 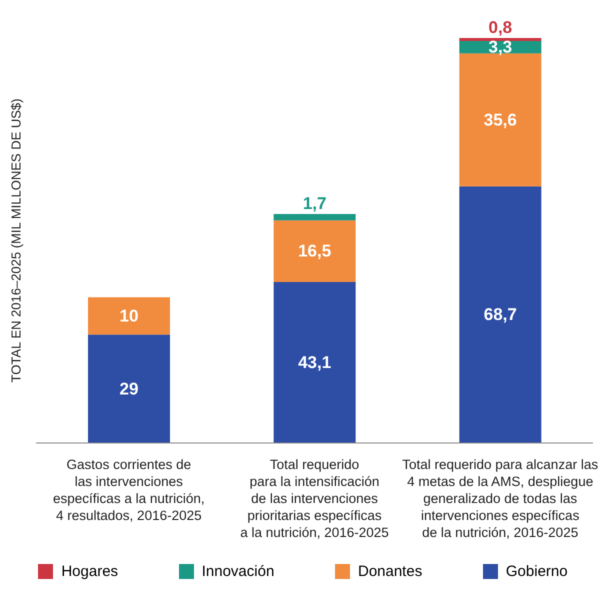 What do you see at coordinates (16, 240) in the screenshot?
I see `y-axis-title: TOTAL EN 2016–2025 (MIL MILLONES DE US$)` at bounding box center [16, 240].